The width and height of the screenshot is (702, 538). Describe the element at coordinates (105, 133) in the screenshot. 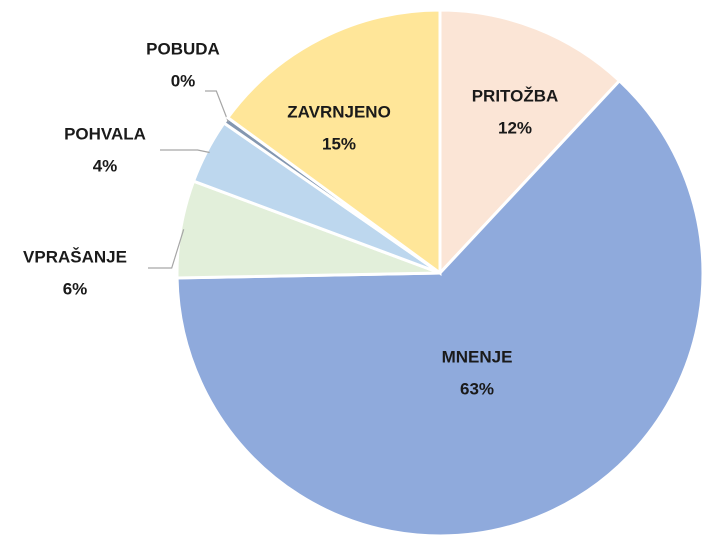

I see `category-label: POHVALA` at that location.